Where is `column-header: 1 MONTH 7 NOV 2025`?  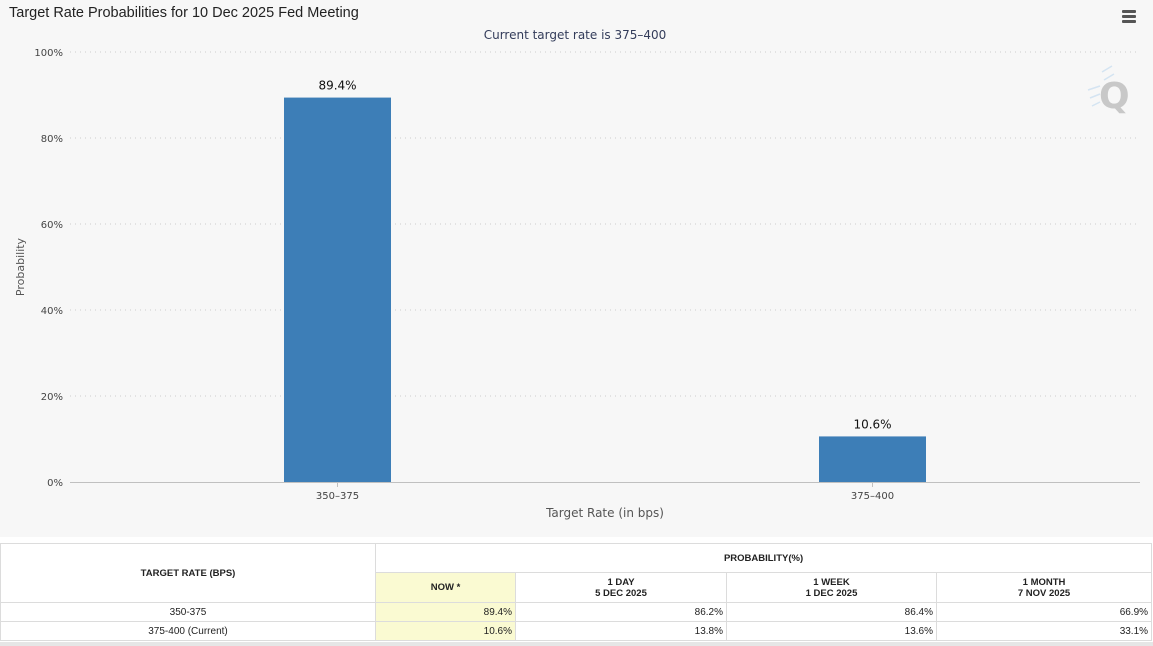 column-header: 1 MONTH 7 NOV 2025 is located at coordinates (1044, 587).